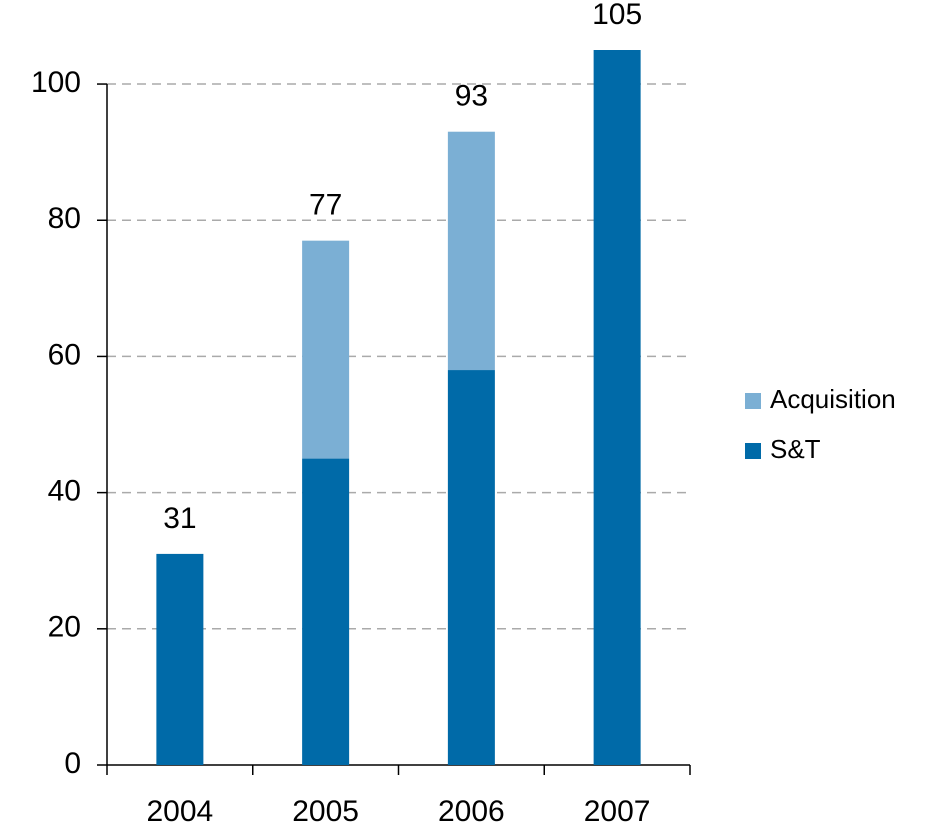 This screenshot has width=930, height=839. I want to click on total-label: 31, so click(179, 518).